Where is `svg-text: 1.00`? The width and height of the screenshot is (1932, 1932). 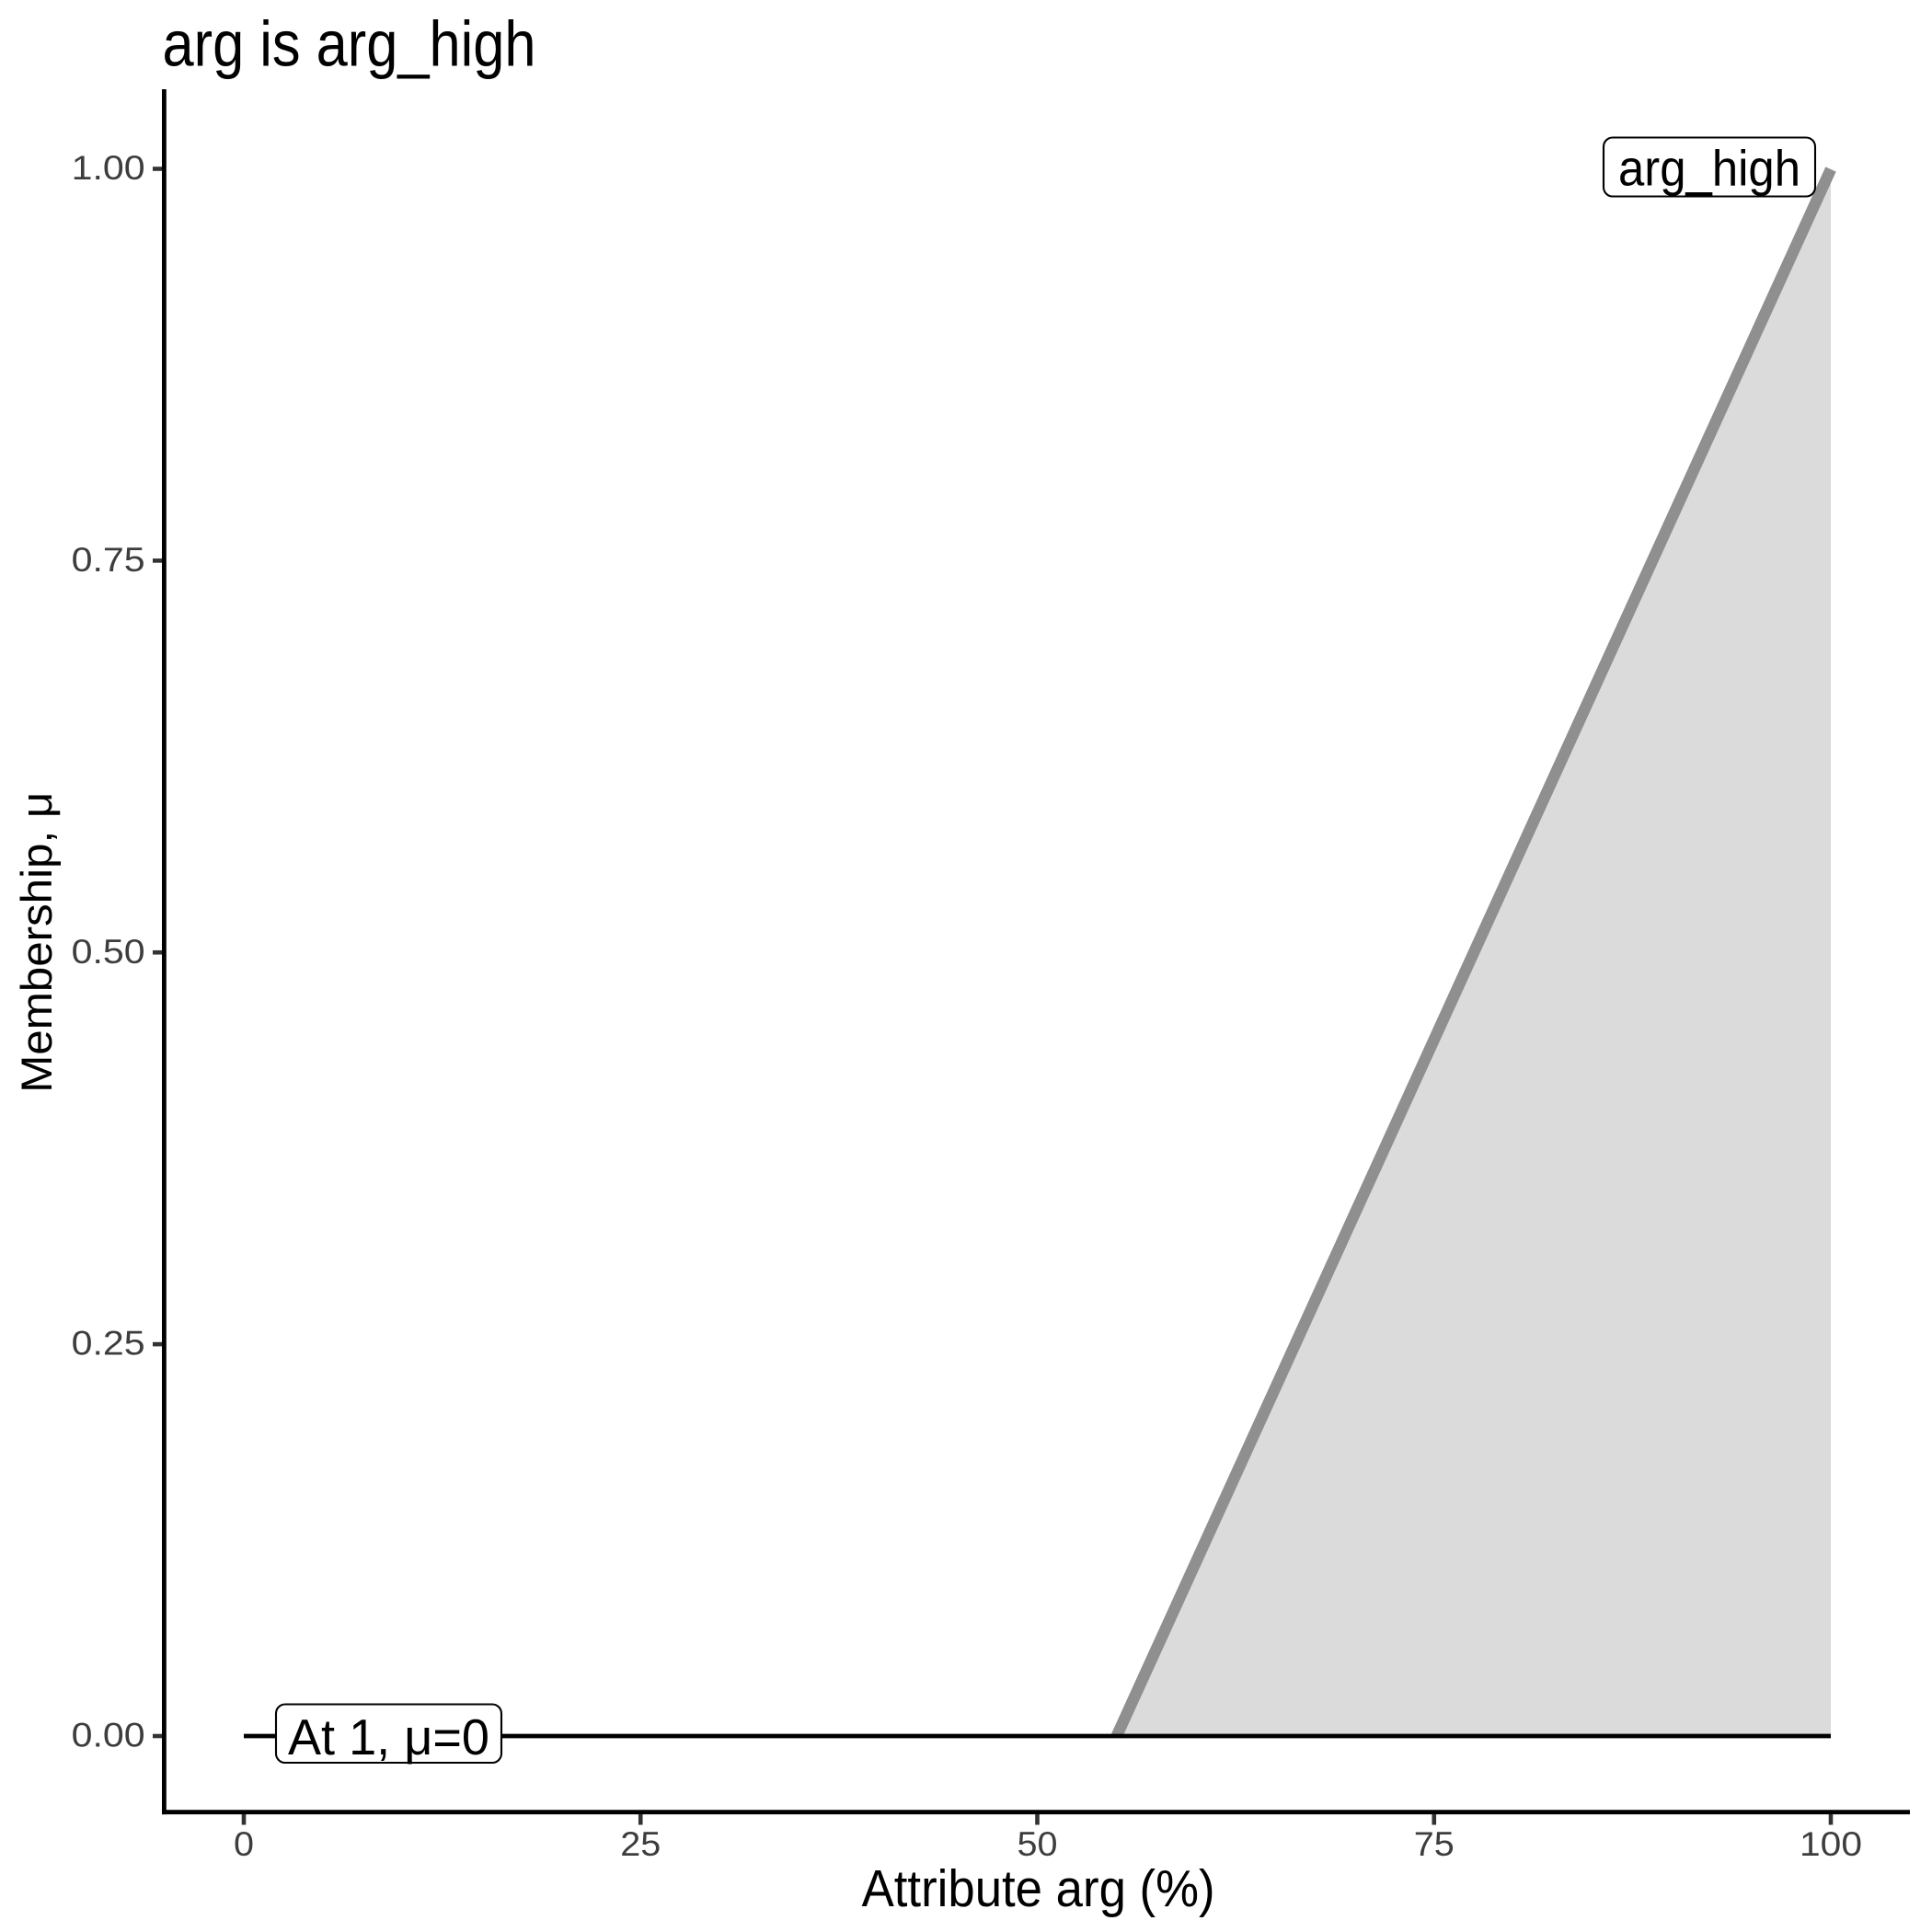 svg-text: 1.00 is located at coordinates (108, 168).